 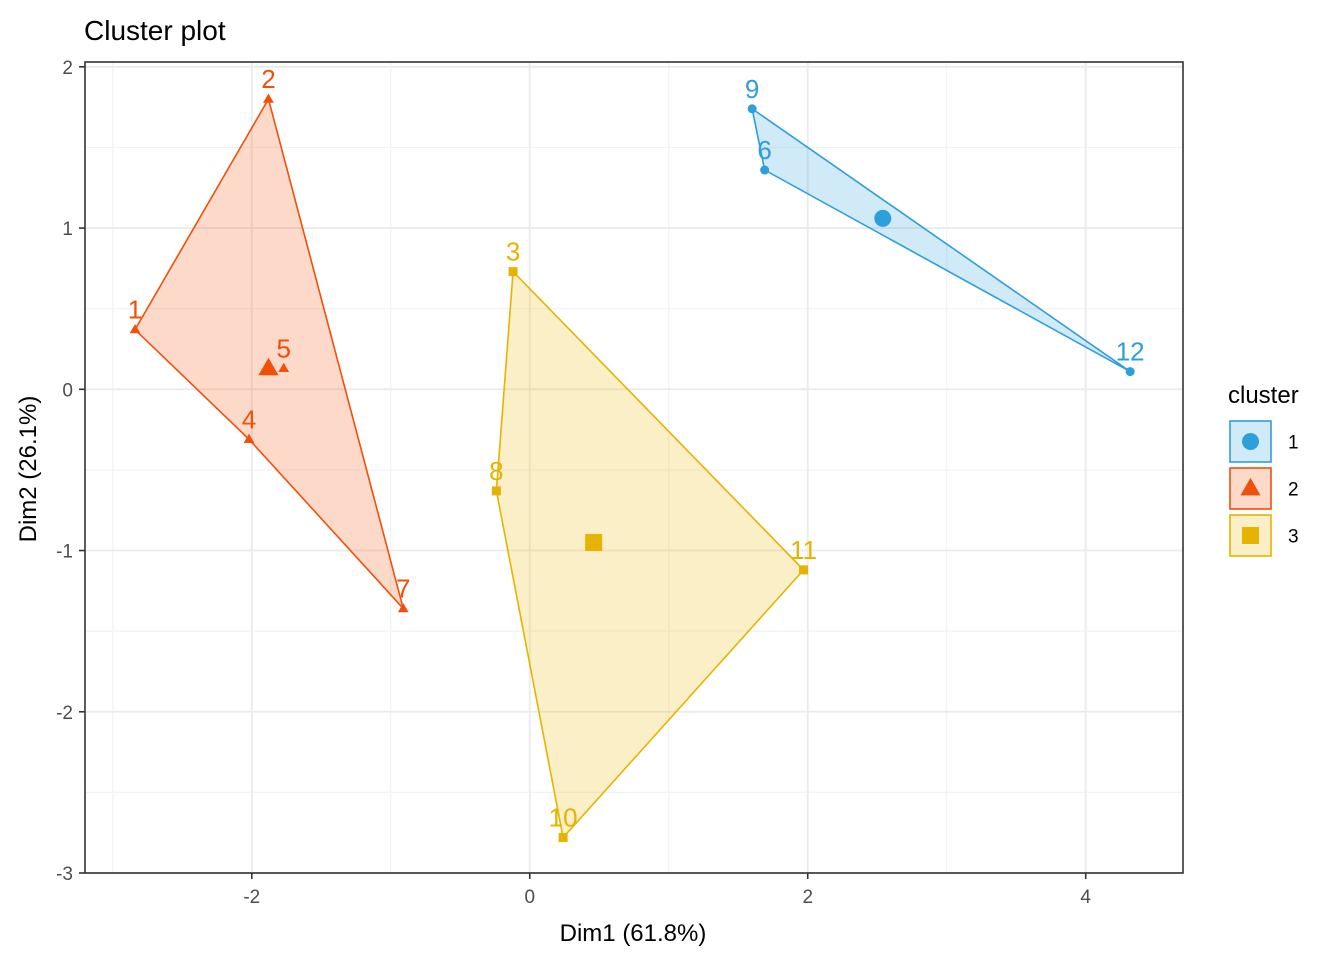 What do you see at coordinates (64, 713) in the screenshot?
I see `y-tick-label: -2` at bounding box center [64, 713].